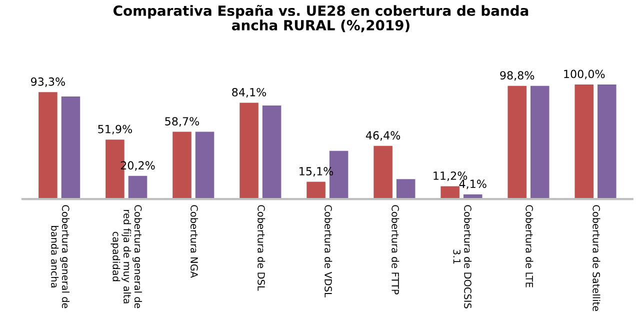  I want to click on data-label: 46,4%, so click(383, 136).